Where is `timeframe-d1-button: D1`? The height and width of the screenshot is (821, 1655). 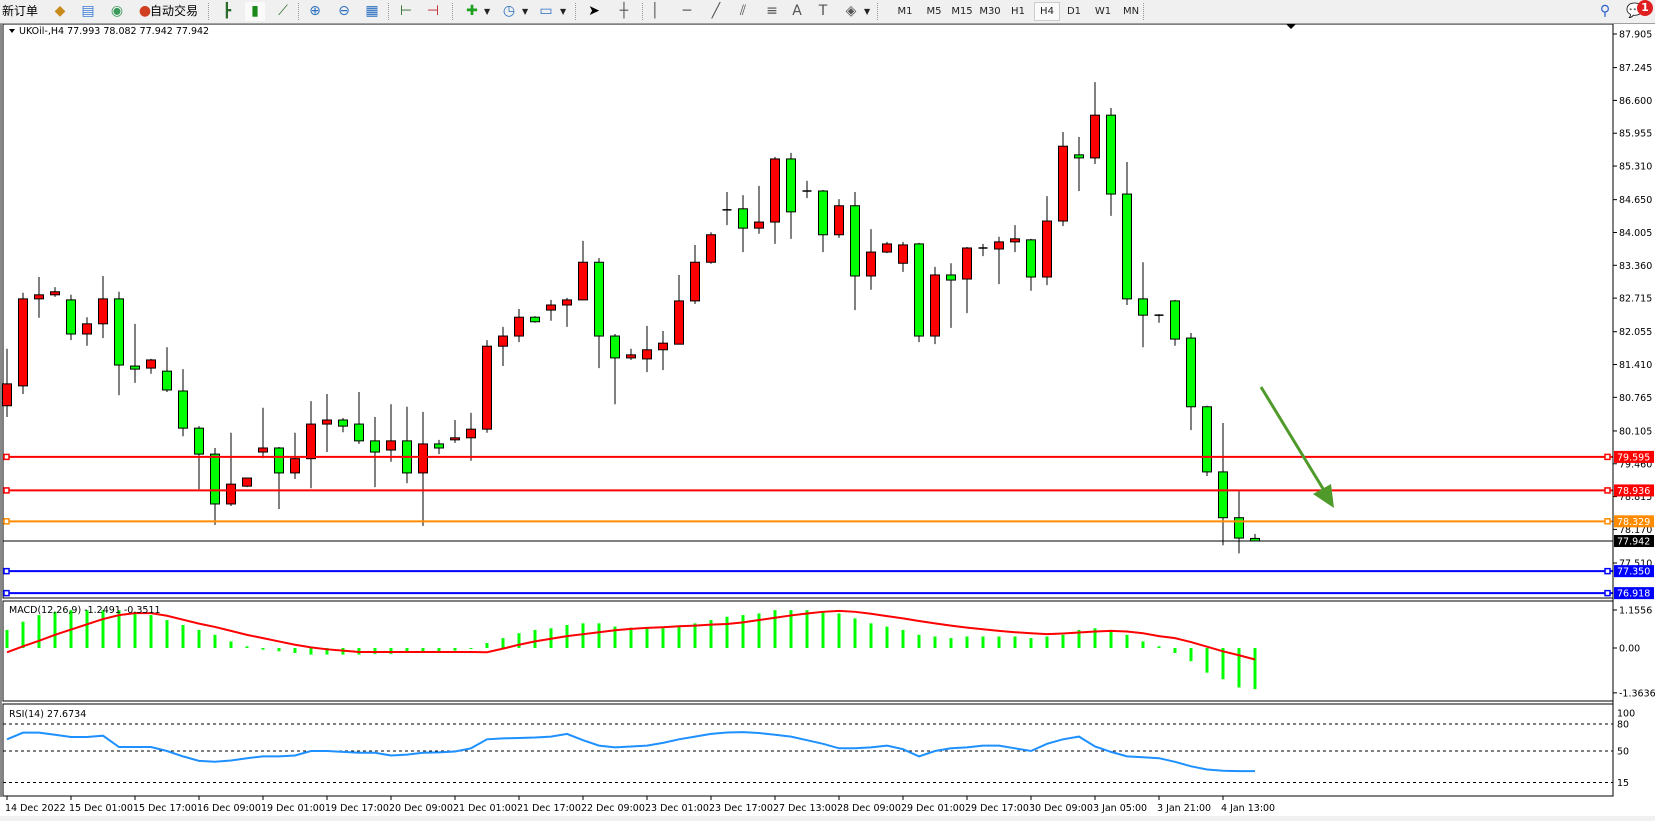
timeframe-d1-button: D1 is located at coordinates (1074, 11).